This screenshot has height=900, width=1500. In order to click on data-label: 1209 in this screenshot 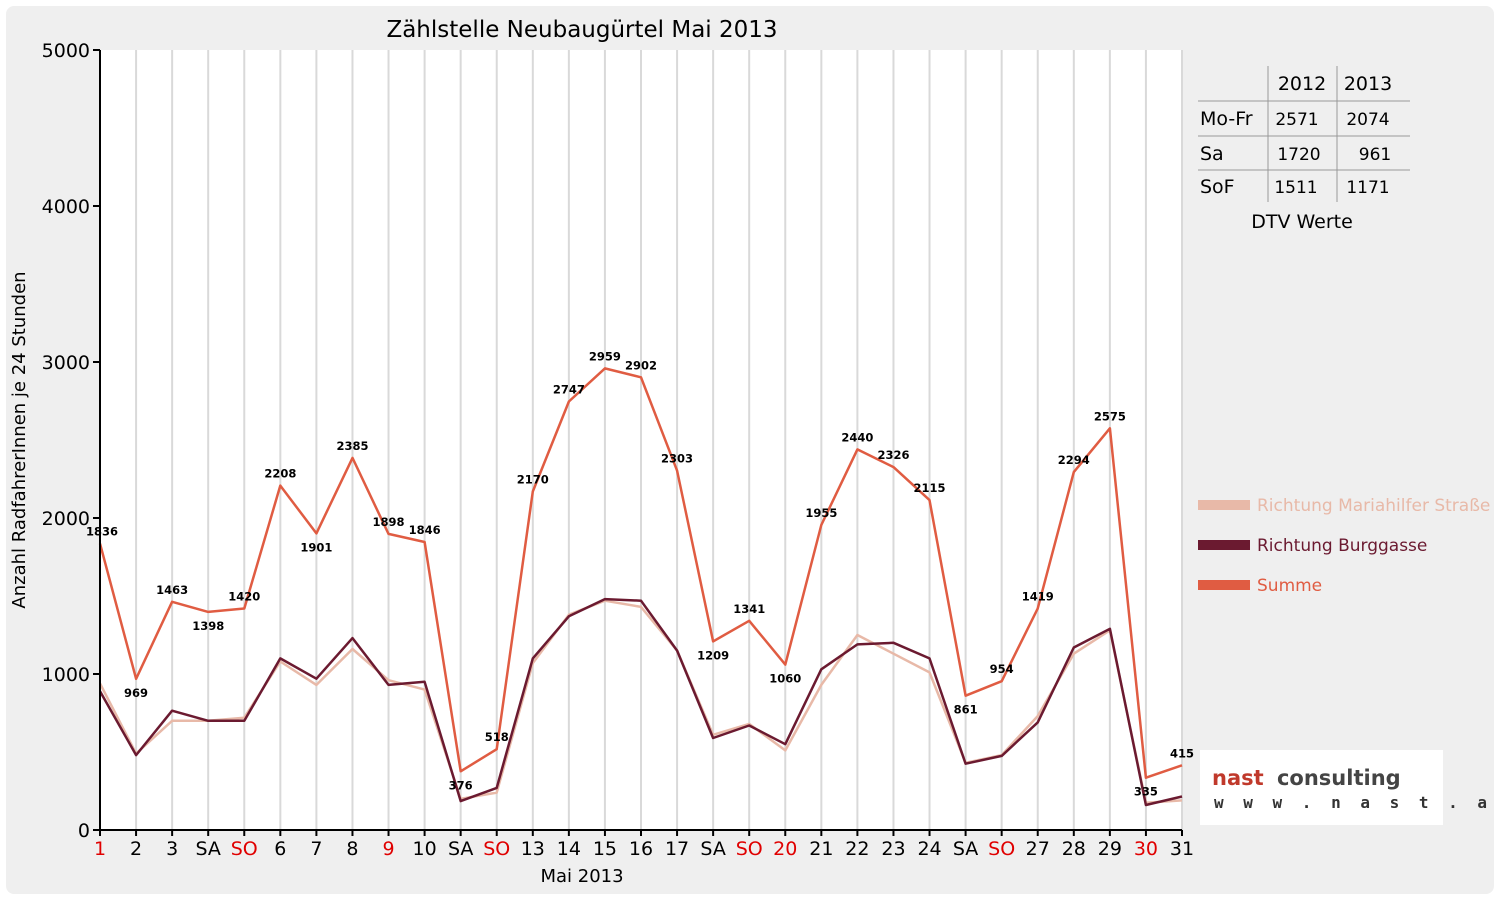, I will do `click(713, 655)`.